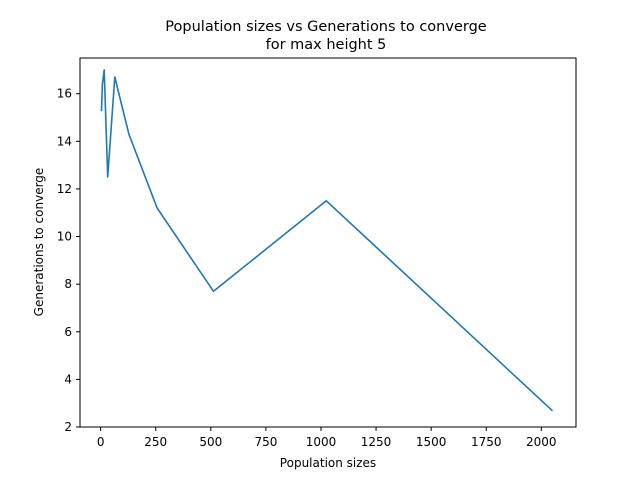 This screenshot has height=480, width=640. I want to click on y-tick-label: 14, so click(64, 141).